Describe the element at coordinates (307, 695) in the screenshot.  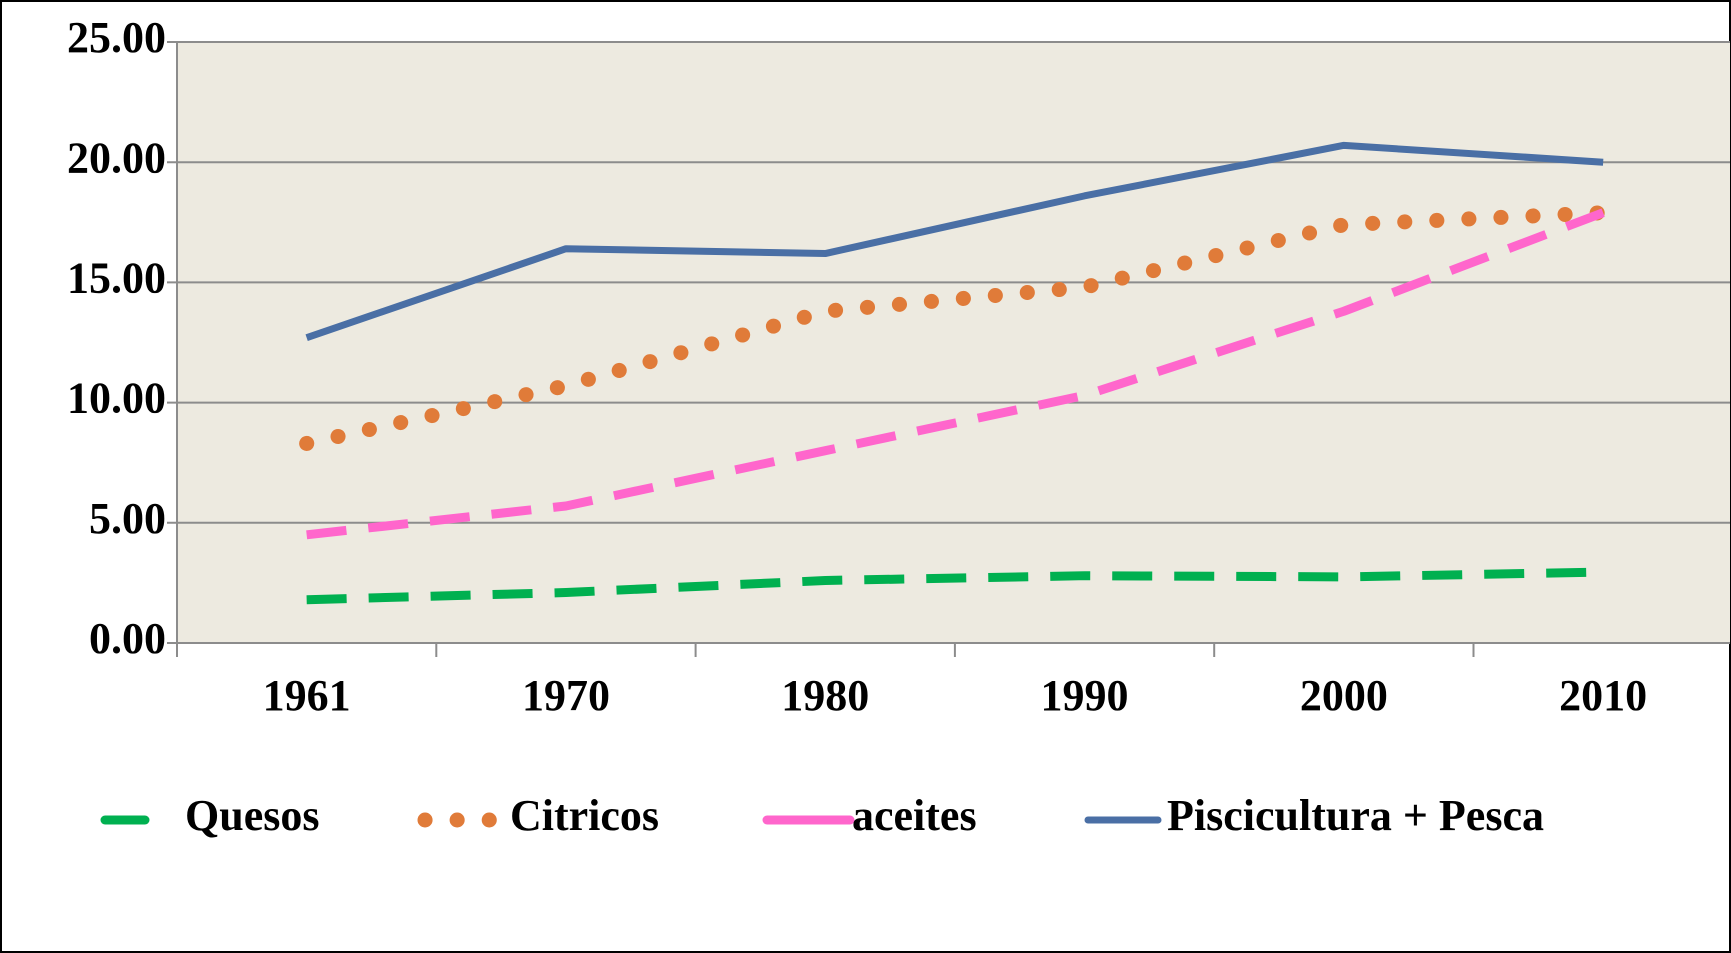
I see `x-tick-label: 1961` at that location.